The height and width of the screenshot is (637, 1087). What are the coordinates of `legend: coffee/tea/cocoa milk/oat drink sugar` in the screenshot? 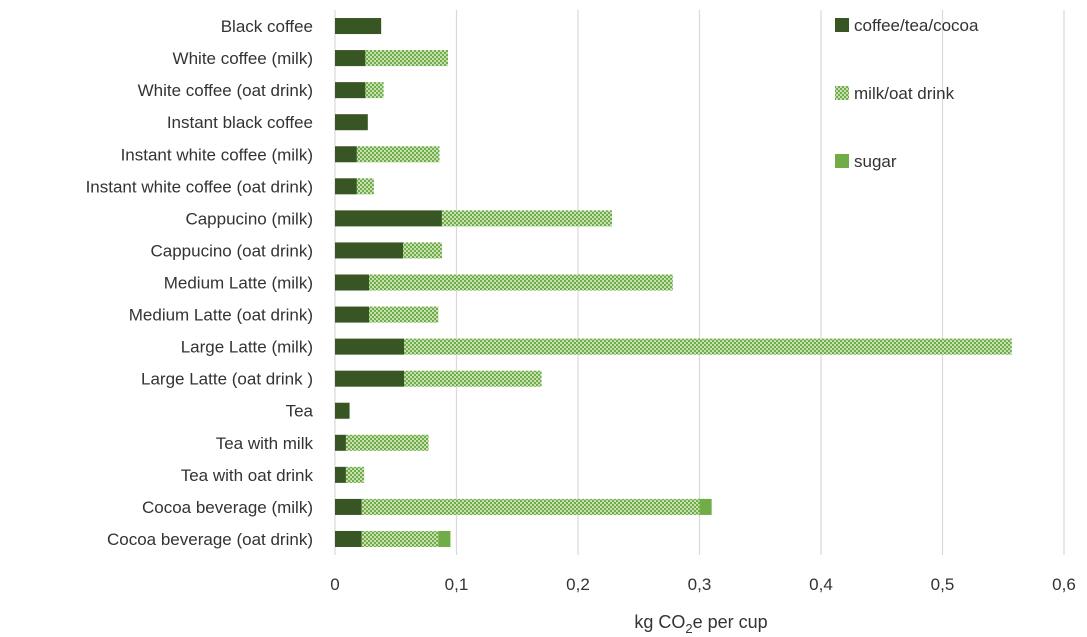 It's located at (907, 93).